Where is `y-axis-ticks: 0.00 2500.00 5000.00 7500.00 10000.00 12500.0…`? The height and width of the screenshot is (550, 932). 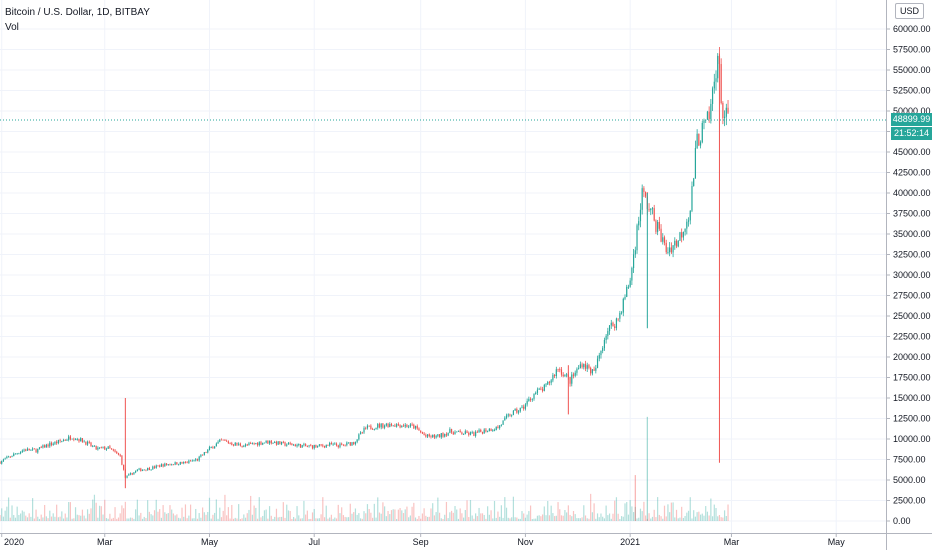 y-axis-ticks: 0.00 2500.00 5000.00 7500.00 10000.00 12500.0… is located at coordinates (908, 275).